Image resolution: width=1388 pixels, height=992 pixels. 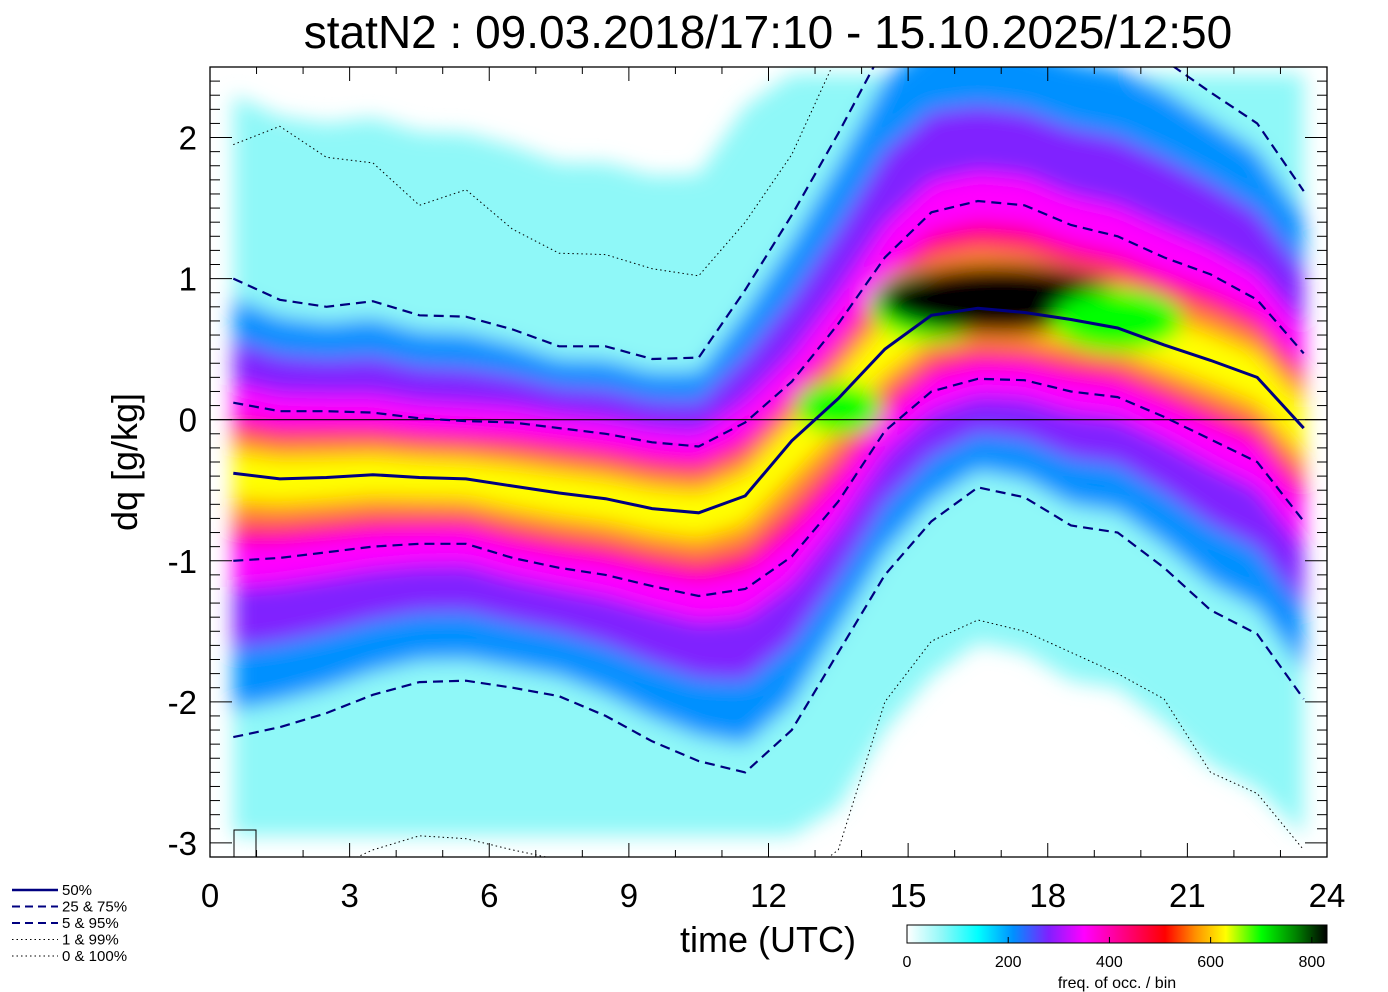 I want to click on colorbar-frame, so click(x=1117, y=934).